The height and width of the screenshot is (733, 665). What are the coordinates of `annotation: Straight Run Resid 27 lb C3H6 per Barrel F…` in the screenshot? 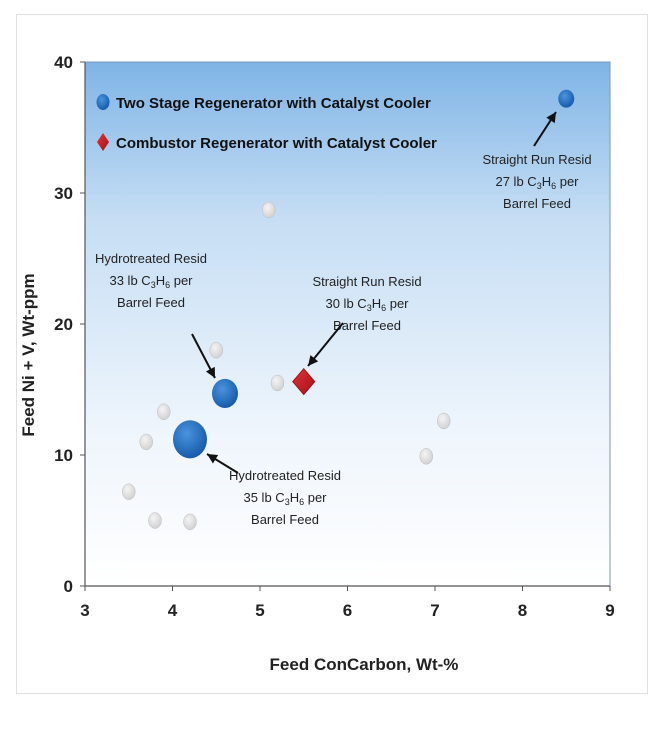 It's located at (537, 161).